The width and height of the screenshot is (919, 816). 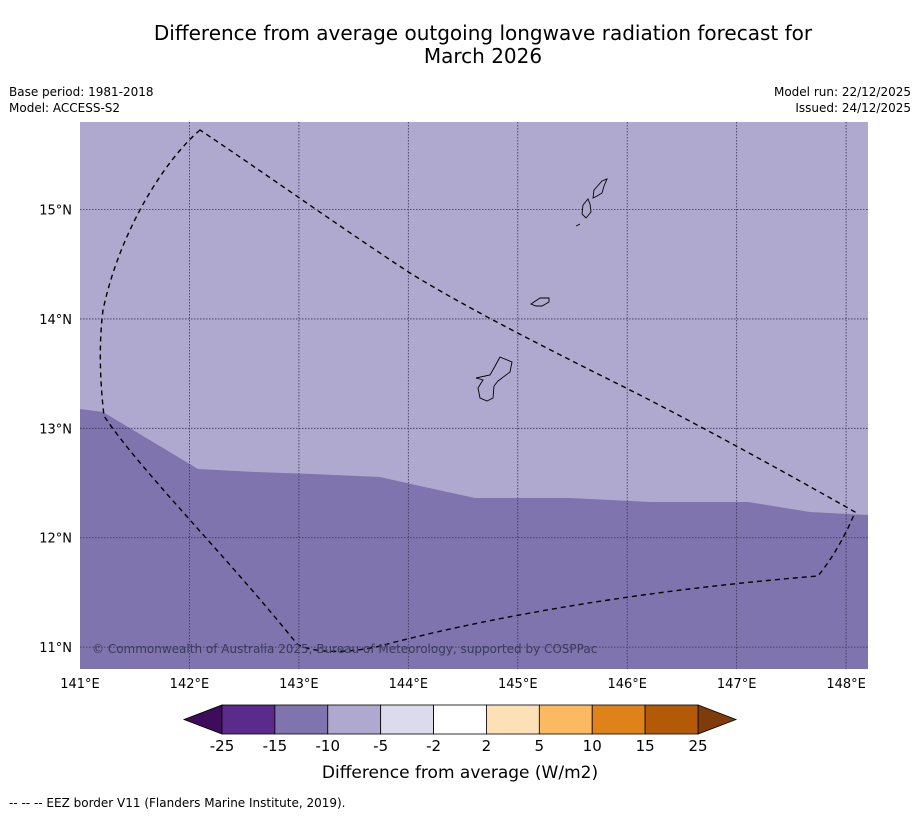 I want to click on y-tick-label: 11°N, so click(x=55, y=648).